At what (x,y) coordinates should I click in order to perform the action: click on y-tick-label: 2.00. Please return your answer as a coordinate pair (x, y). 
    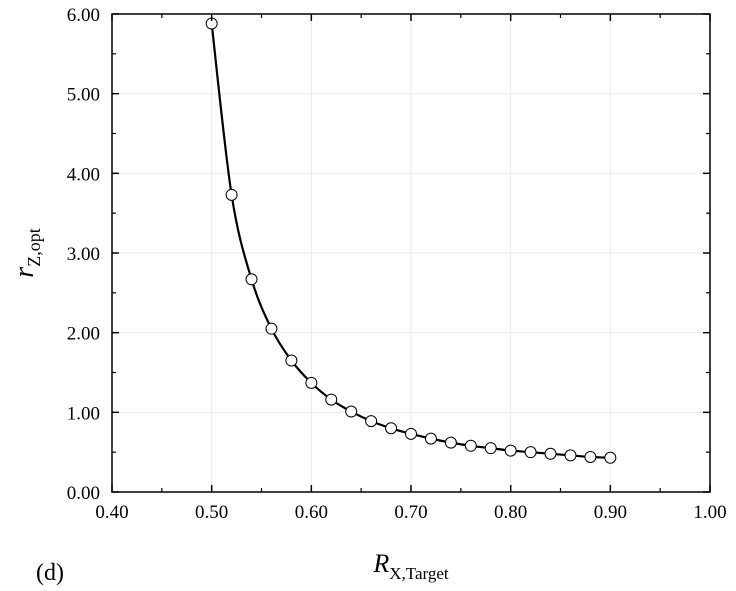
    Looking at the image, I should click on (83, 334).